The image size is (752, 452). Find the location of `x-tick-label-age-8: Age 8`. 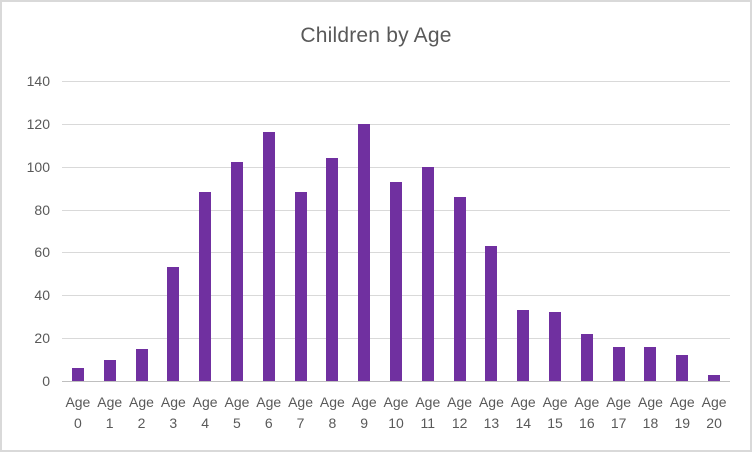

x-tick-label-age-8: Age 8 is located at coordinates (332, 412).